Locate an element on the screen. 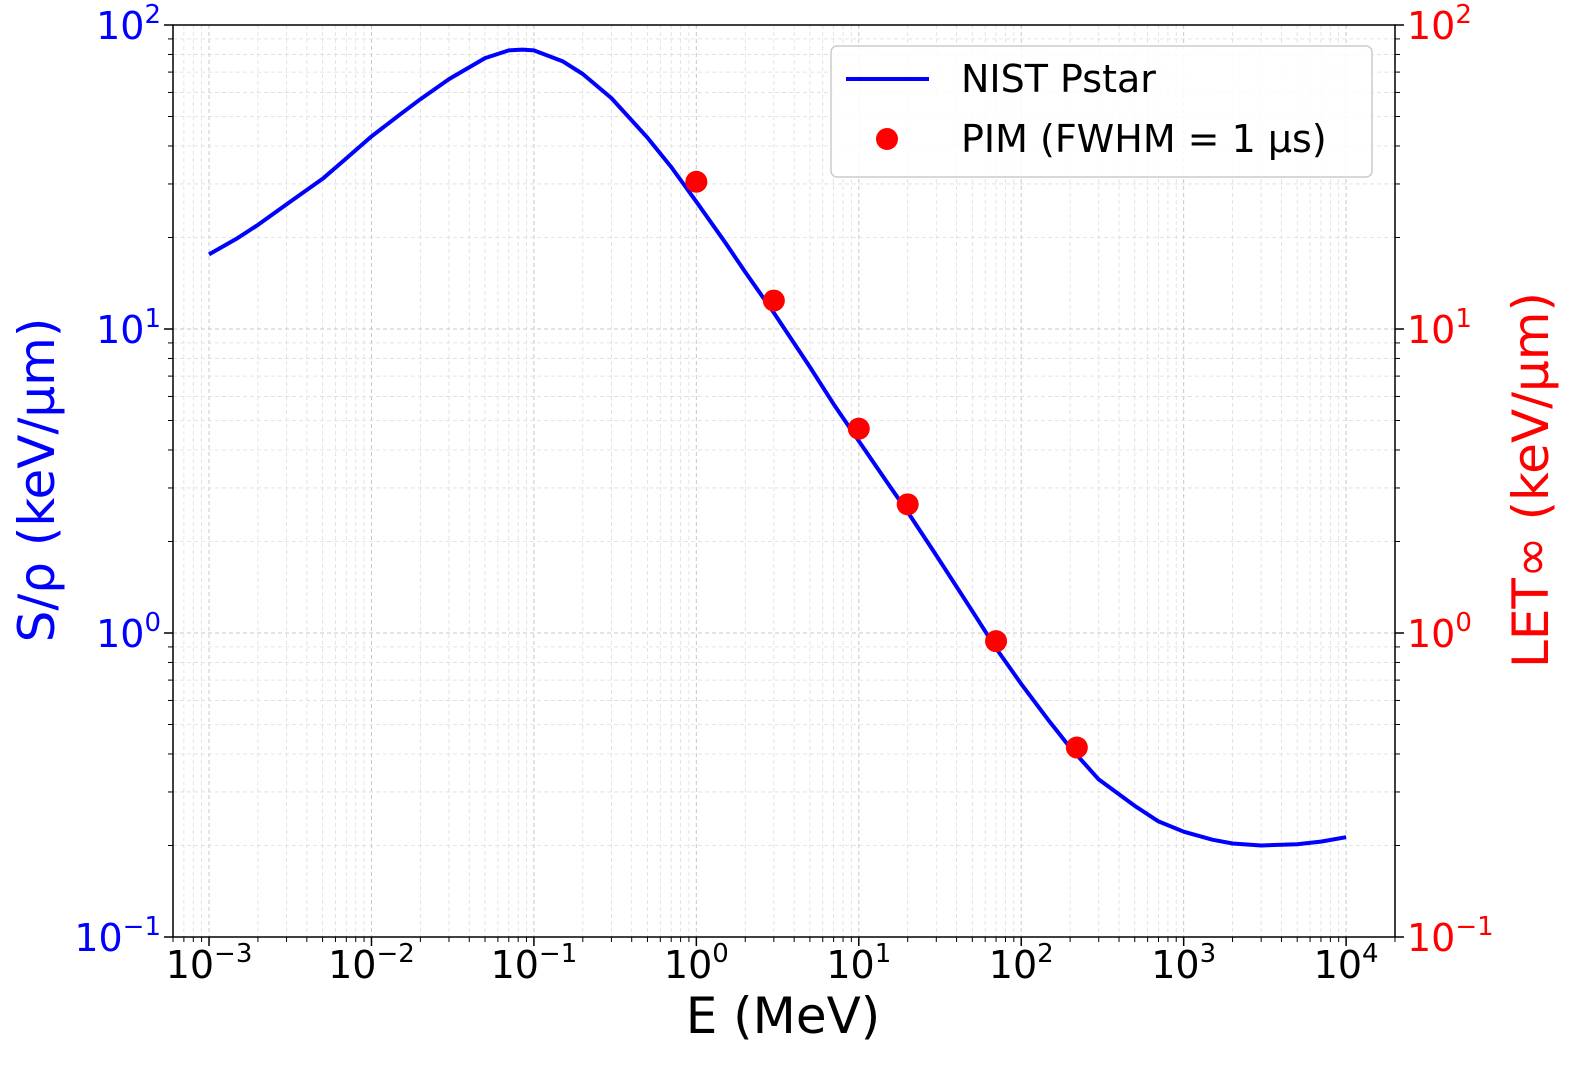 The height and width of the screenshot is (1070, 1593). y-left-tick-label: 10¹ is located at coordinates (128, 328).